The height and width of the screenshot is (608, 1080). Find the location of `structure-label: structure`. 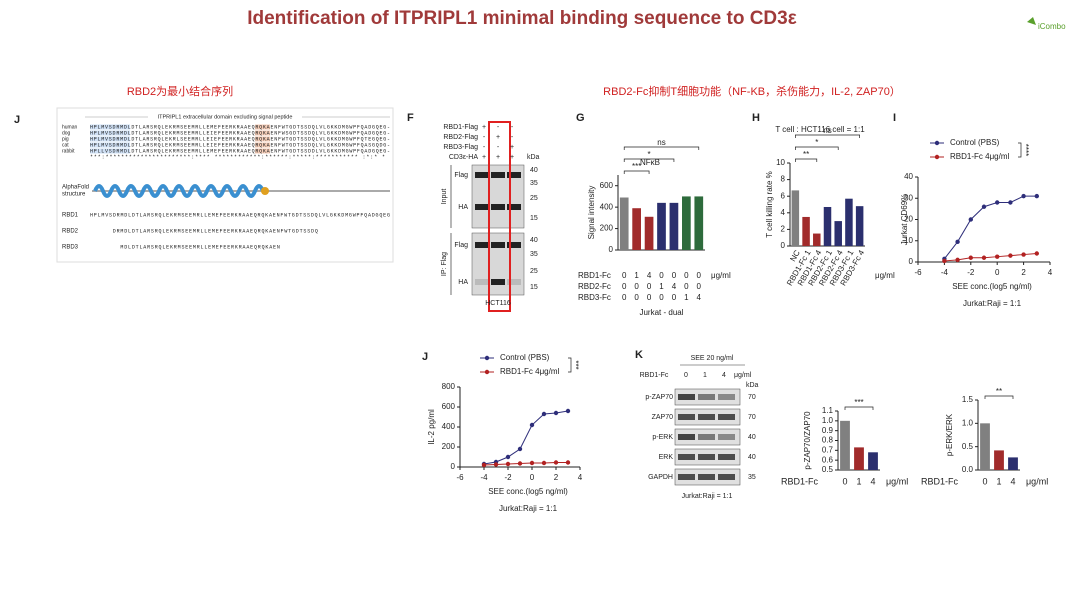

structure-label: structure is located at coordinates (74, 195).